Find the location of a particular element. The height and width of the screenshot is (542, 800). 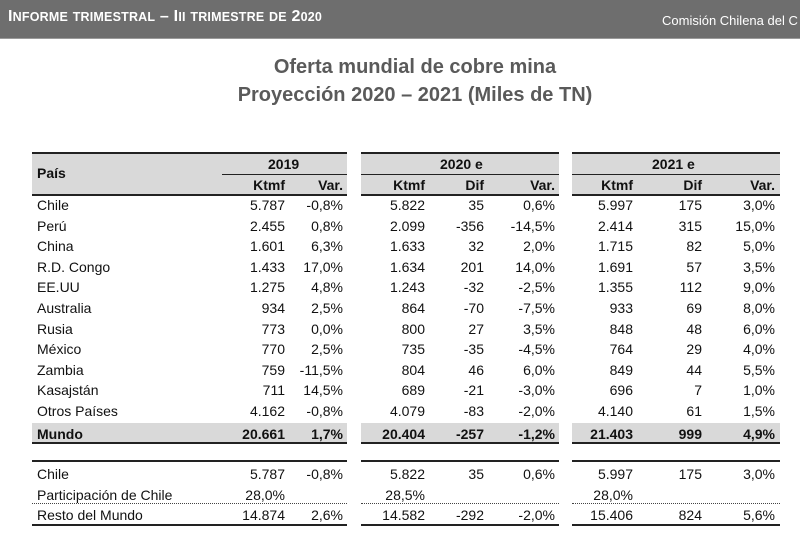

cell-var-2021: 5,6% is located at coordinates (759, 515).